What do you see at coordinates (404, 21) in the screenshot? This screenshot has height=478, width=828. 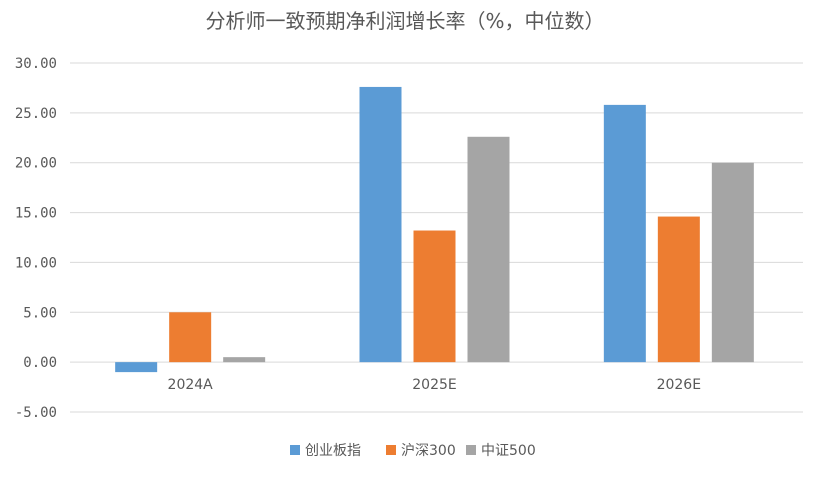 I see `chart-title: 分析师一致预期净利润增长率（%，中位数）` at bounding box center [404, 21].